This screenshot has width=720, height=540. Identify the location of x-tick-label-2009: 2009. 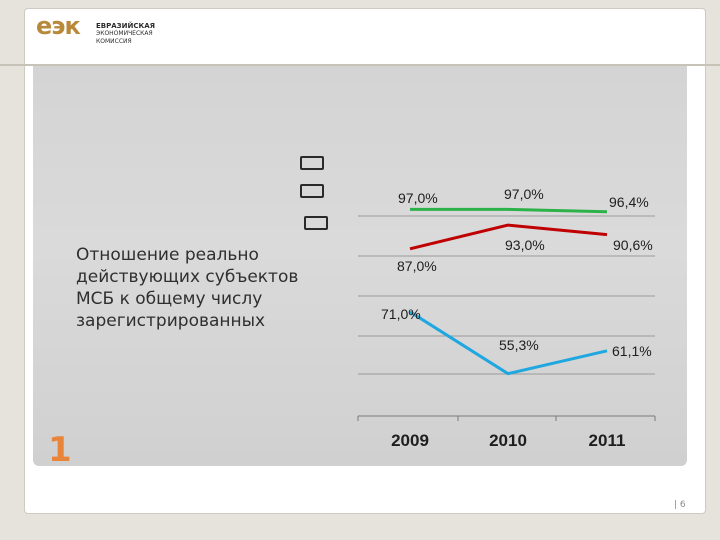
(410, 440).